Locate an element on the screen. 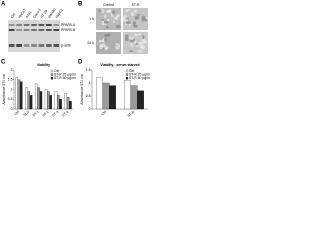  x-tick-label: ST-R is located at coordinates (131, 114).